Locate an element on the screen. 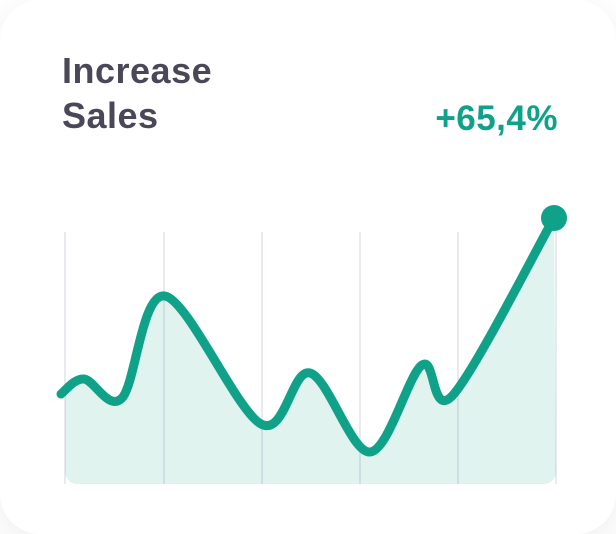 The width and height of the screenshot is (616, 534). end-point-dot is located at coordinates (554, 218).